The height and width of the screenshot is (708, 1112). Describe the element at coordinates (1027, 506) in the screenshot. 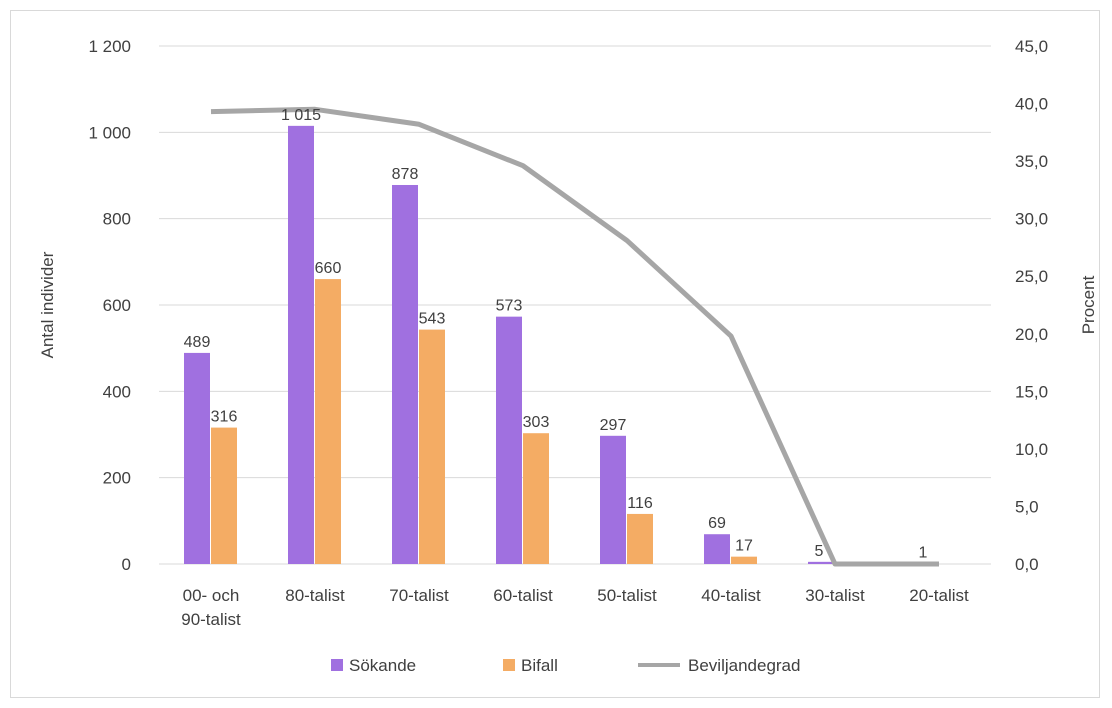

I see `y-right-tick-label: 5,0` at that location.